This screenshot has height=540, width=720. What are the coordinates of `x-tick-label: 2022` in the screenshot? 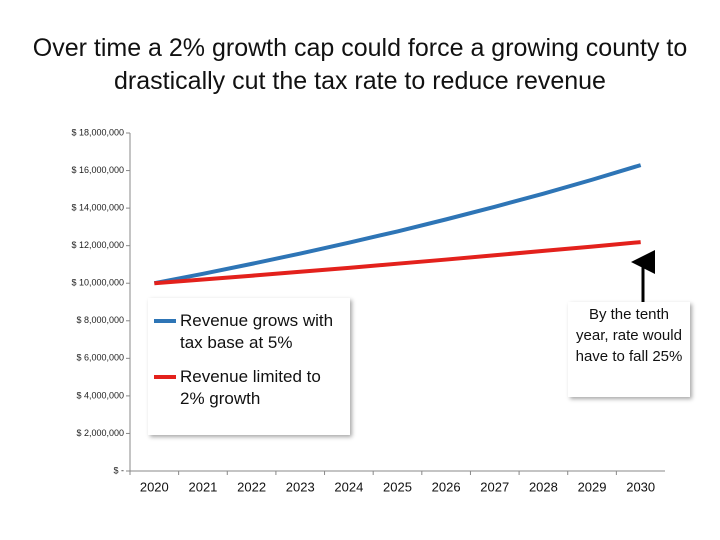 It's located at (251, 486).